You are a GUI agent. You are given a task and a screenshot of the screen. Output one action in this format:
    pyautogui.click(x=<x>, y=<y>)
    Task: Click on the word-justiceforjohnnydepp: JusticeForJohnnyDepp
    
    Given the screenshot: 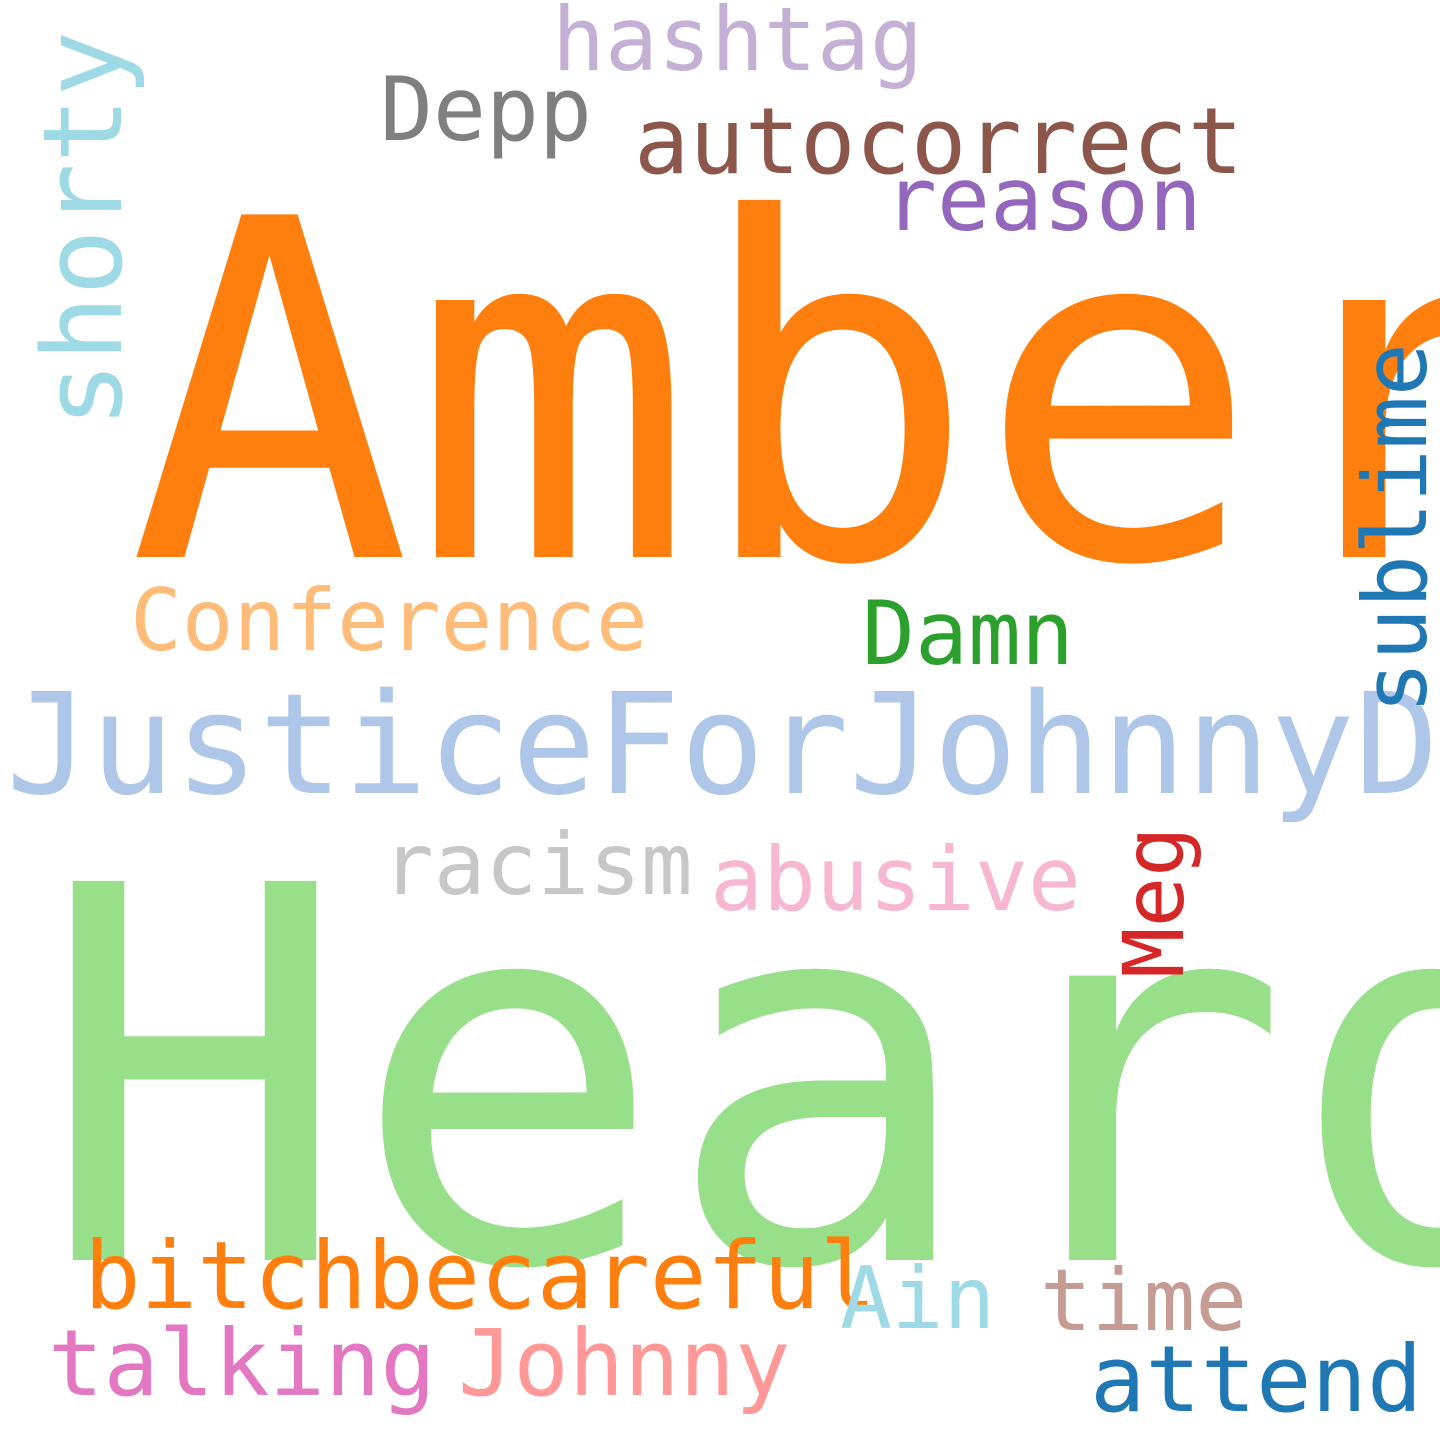 What is the action you would take?
    pyautogui.click(x=723, y=745)
    